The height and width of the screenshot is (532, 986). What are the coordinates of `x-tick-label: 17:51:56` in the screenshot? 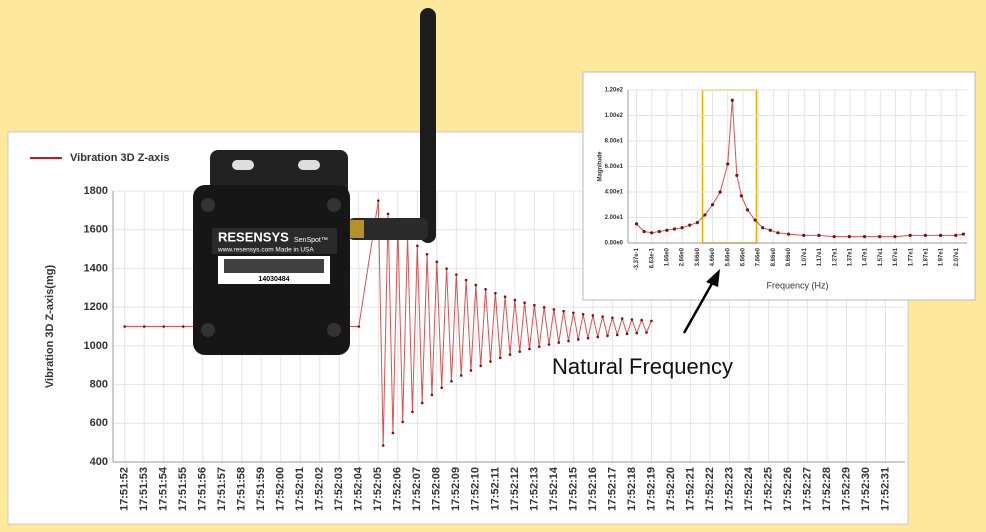 It's located at (203, 489).